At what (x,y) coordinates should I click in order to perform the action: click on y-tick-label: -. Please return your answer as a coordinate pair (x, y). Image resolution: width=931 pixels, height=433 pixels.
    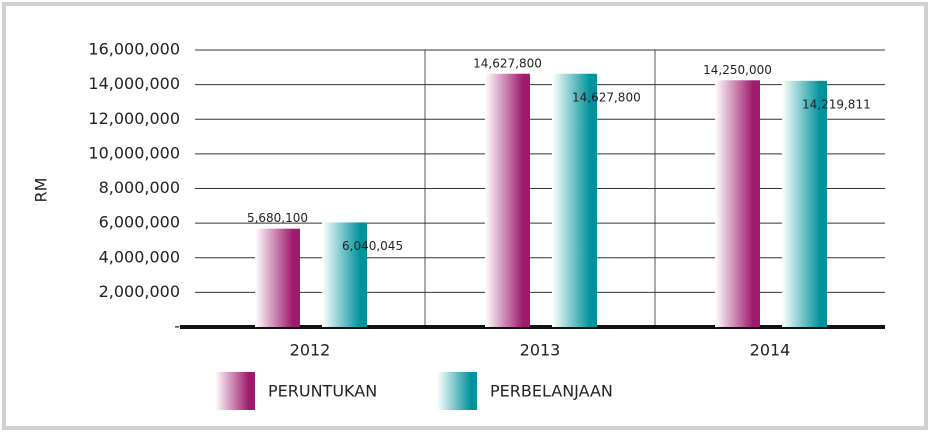
    Looking at the image, I should click on (177, 326).